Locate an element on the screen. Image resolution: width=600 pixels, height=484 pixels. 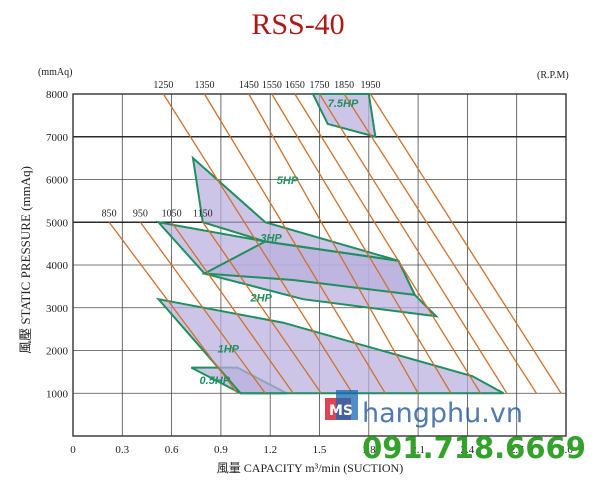
rpm-label-1550: 1550 is located at coordinates (272, 85).